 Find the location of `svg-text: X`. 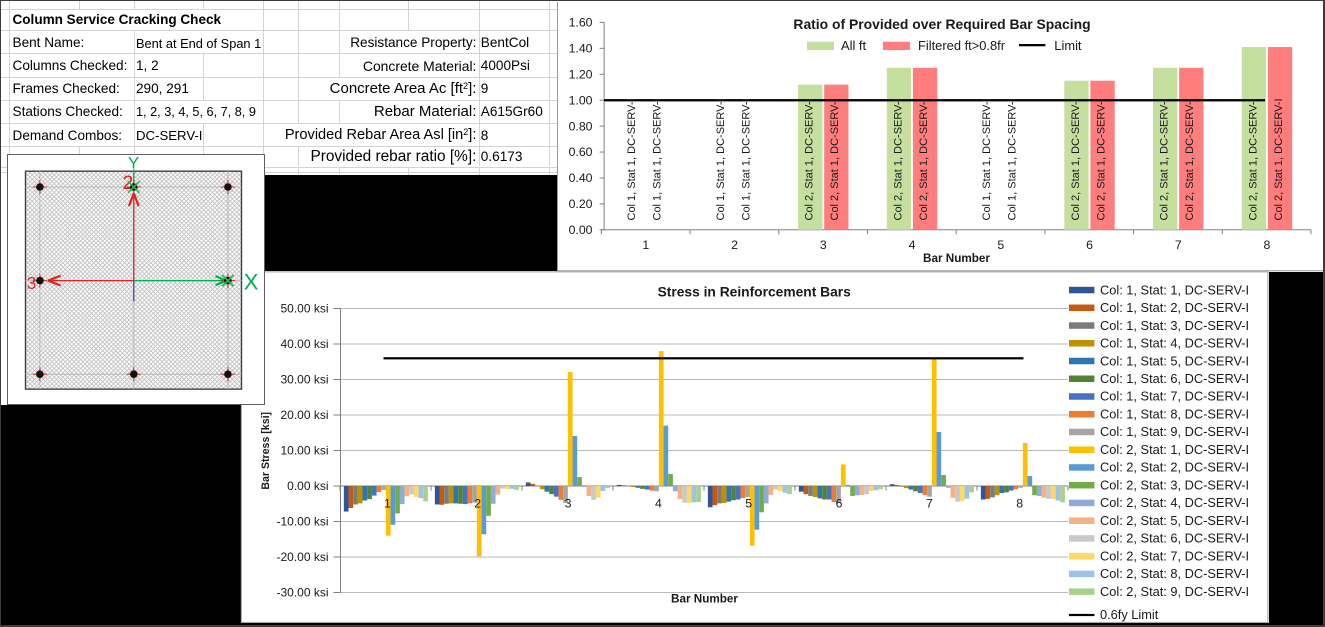

svg-text: X is located at coordinates (250, 281).